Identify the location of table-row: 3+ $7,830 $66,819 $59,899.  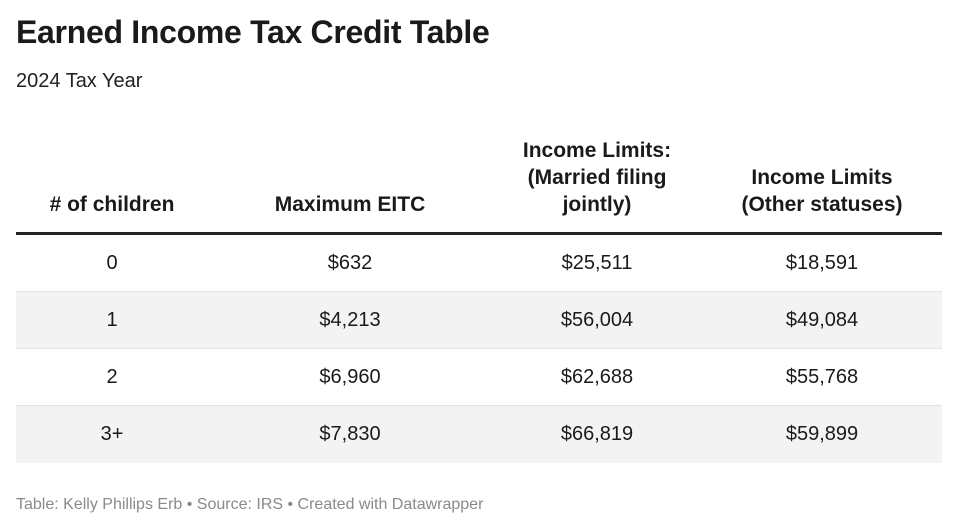
(479, 434).